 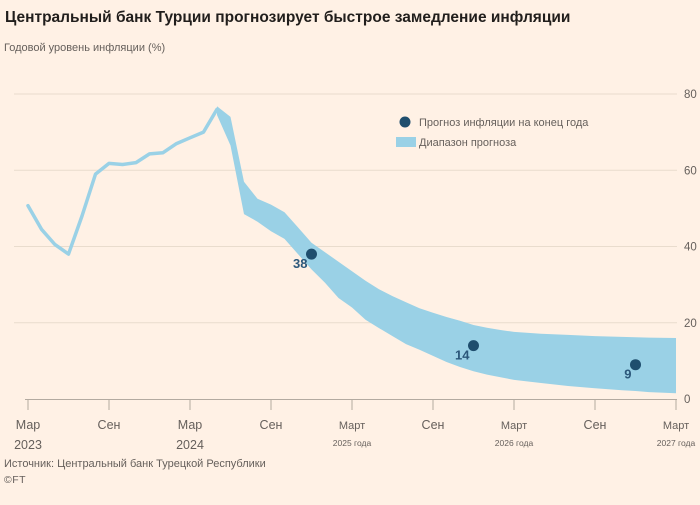 I want to click on y-axis-label: 40, so click(x=690, y=248).